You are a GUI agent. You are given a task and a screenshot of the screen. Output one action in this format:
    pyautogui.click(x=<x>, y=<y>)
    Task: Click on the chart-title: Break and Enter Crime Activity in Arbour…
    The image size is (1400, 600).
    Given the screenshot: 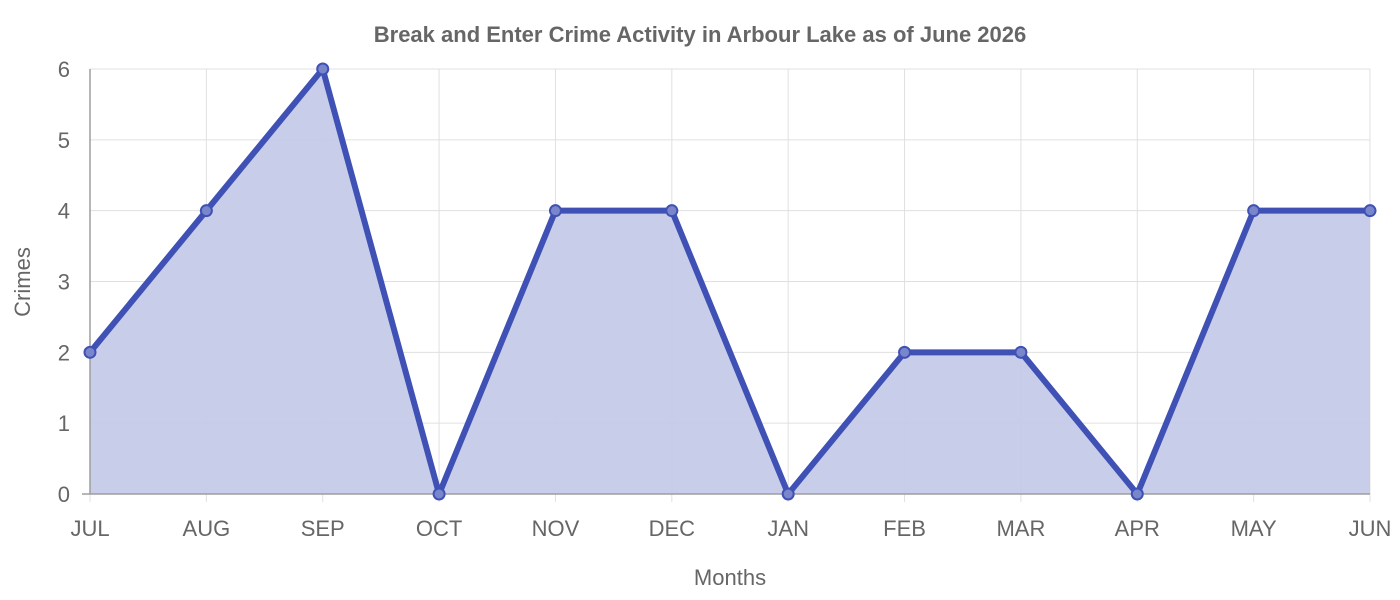 What is the action you would take?
    pyautogui.click(x=700, y=34)
    